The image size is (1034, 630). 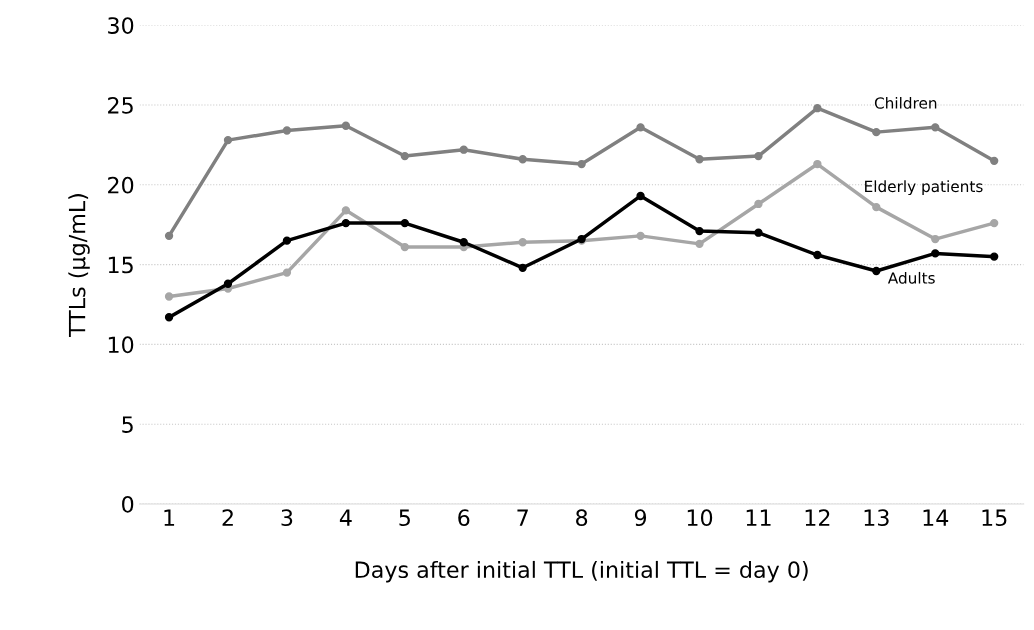 I want to click on y-tick-label: 5, so click(x=127, y=424).